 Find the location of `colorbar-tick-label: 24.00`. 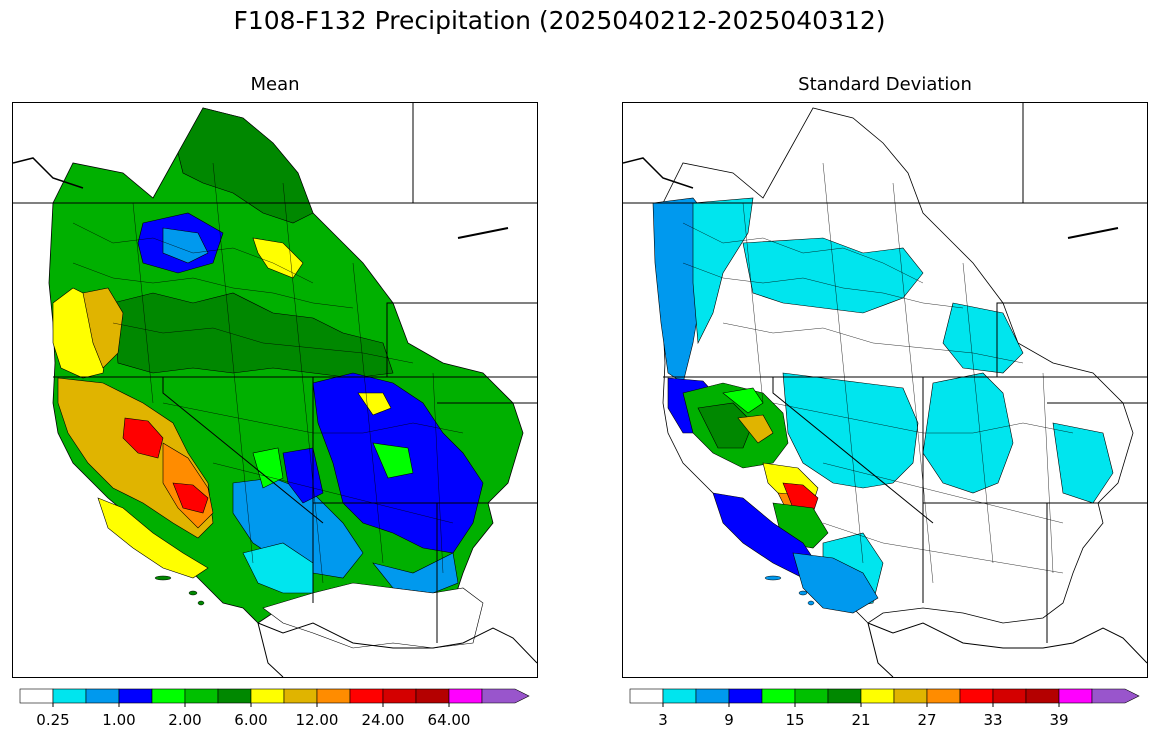

colorbar-tick-label: 24.00 is located at coordinates (383, 720).